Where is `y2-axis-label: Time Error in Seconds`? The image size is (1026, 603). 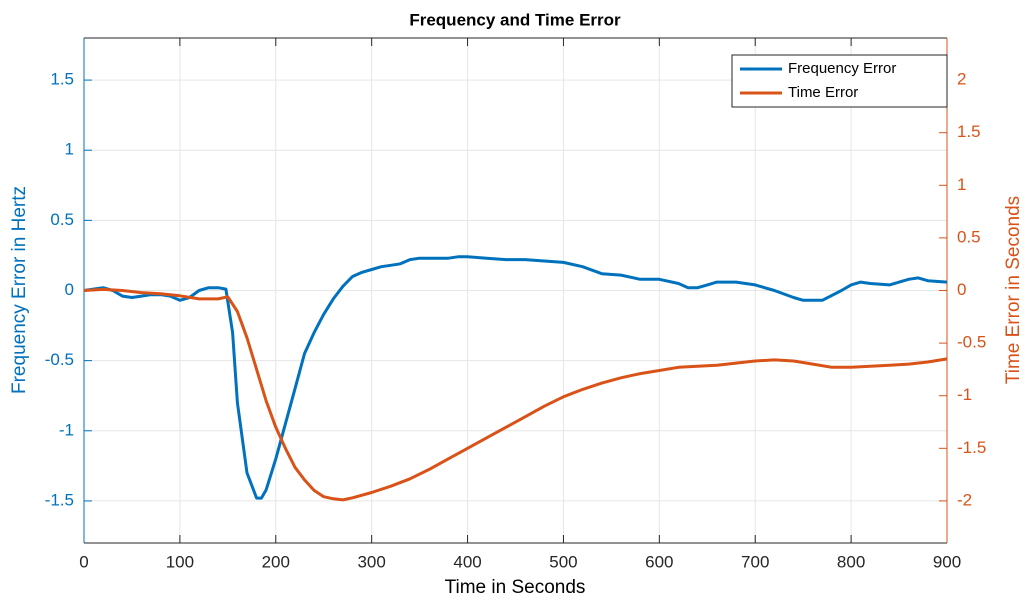 y2-axis-label: Time Error in Seconds is located at coordinates (1013, 290).